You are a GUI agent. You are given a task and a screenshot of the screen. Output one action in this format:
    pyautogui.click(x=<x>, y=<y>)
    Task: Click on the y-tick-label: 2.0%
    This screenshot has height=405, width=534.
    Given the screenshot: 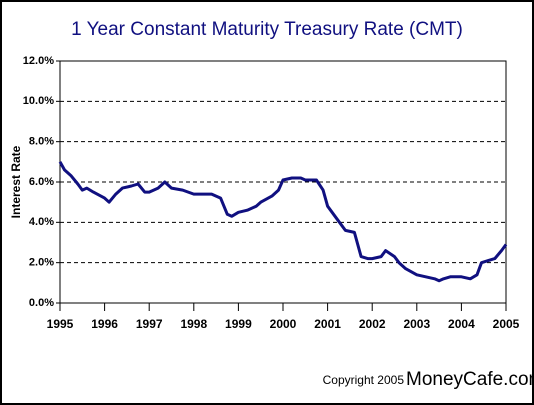 What is the action you would take?
    pyautogui.click(x=41, y=263)
    